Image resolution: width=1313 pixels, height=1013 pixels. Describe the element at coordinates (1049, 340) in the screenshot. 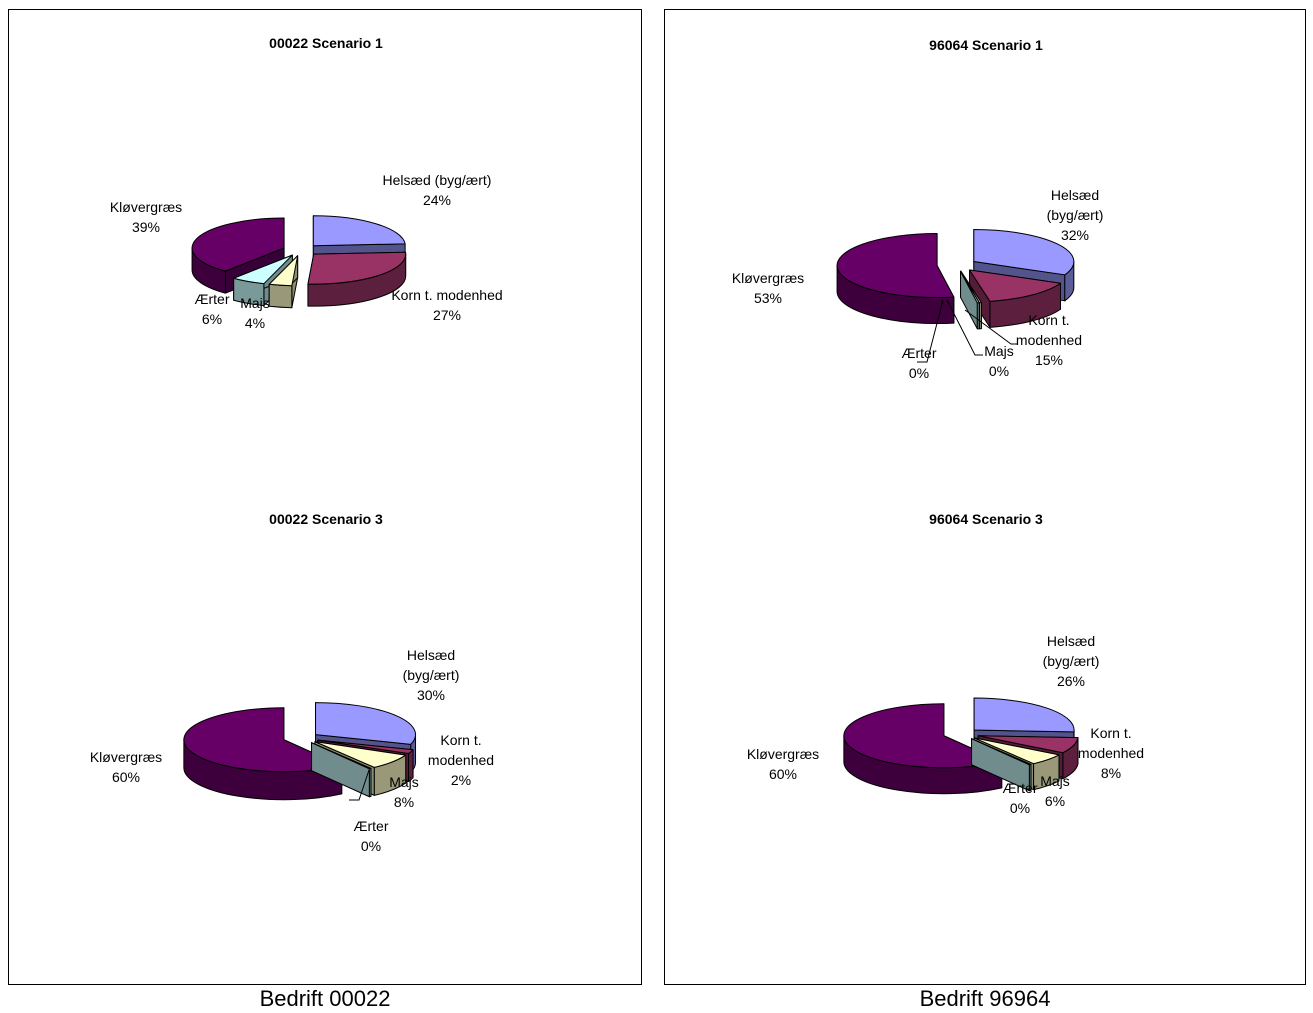

I see `slice-label-korn-t-modenhed: Korn t. modenhed 15%` at that location.